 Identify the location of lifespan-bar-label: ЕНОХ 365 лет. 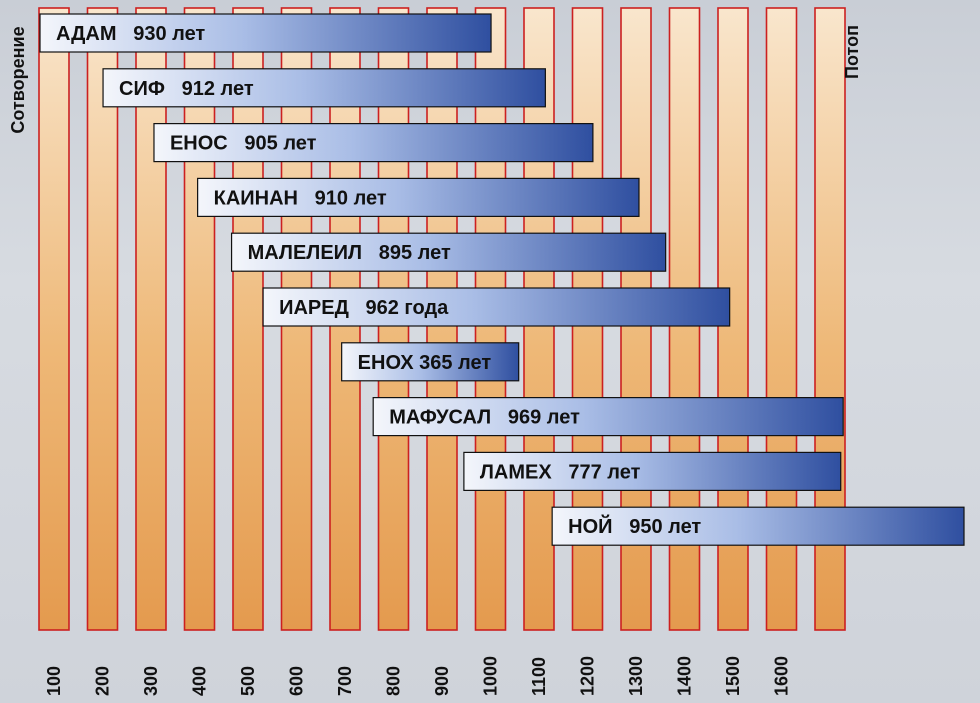
(425, 363).